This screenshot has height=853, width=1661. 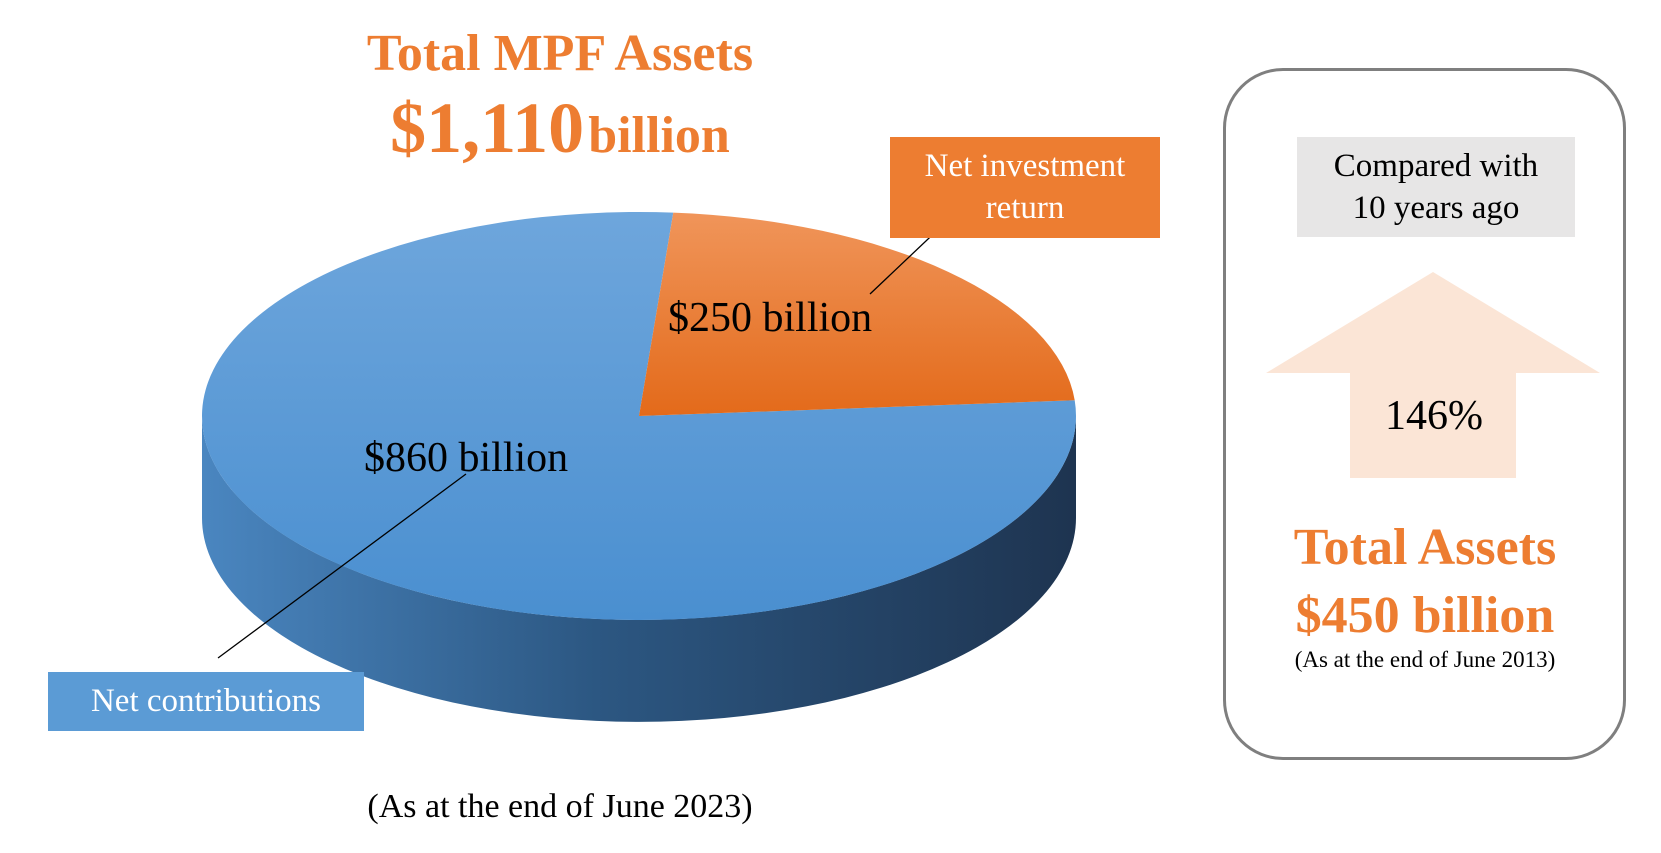 I want to click on label-box-net-contributions: Net contributions, so click(x=206, y=701).